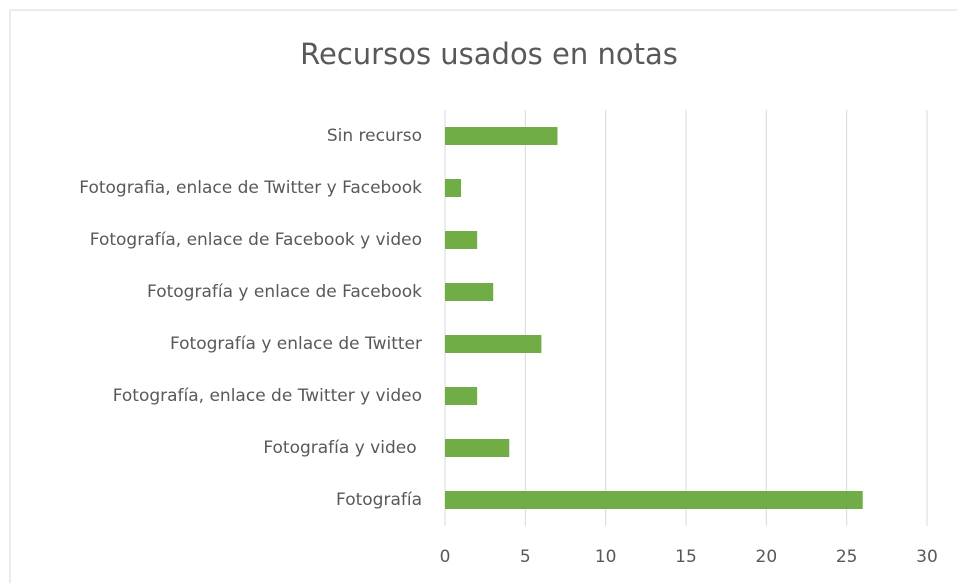 This screenshot has width=957, height=583. What do you see at coordinates (284, 292) in the screenshot?
I see `y-tick-label: Fotografía y enlace de Facebook` at bounding box center [284, 292].